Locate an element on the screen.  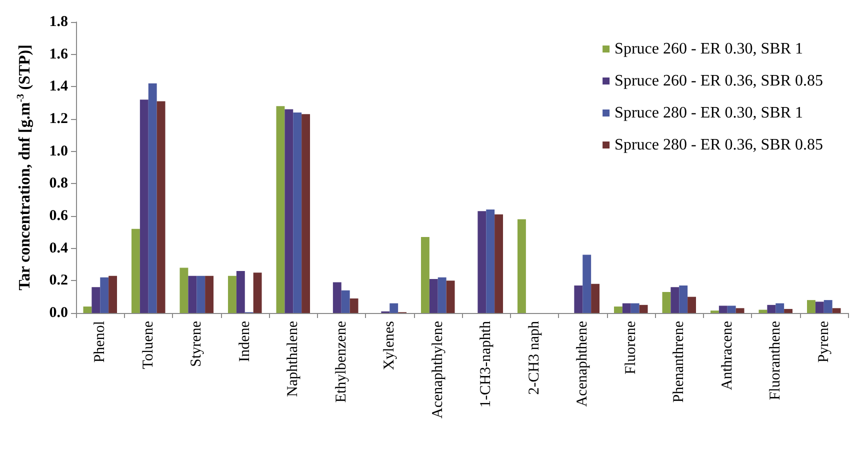
x-tick-label: Toluene is located at coordinates (148, 345).